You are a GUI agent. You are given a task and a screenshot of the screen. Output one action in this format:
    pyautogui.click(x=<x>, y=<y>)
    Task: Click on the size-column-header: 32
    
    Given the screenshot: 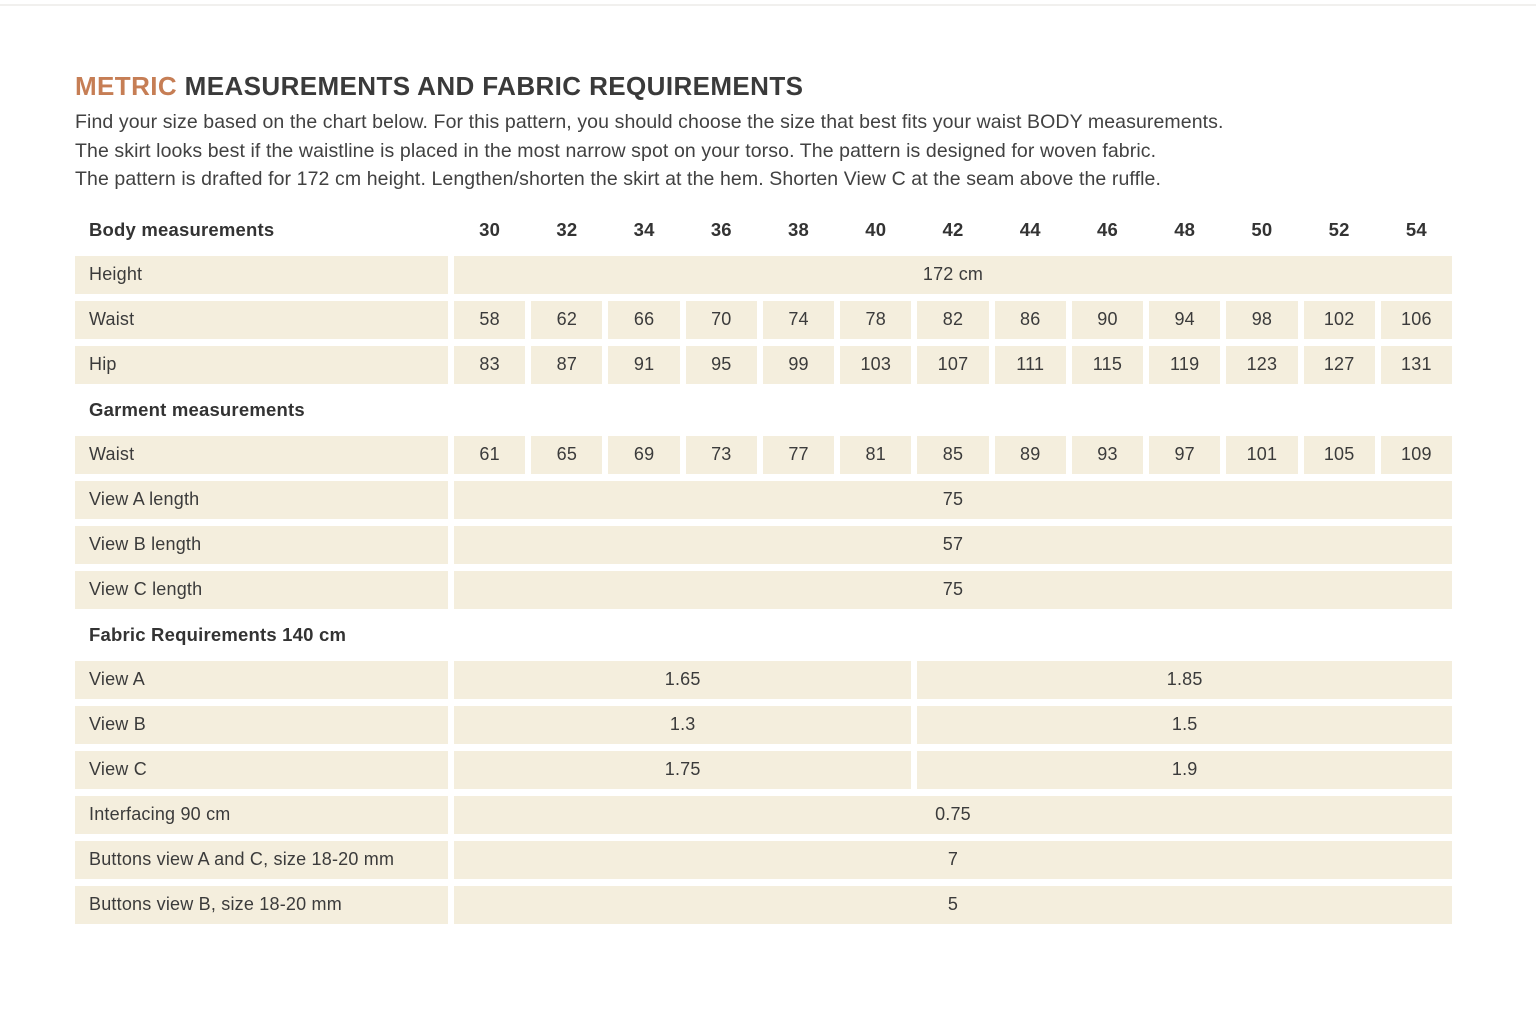 What is the action you would take?
    pyautogui.click(x=567, y=229)
    